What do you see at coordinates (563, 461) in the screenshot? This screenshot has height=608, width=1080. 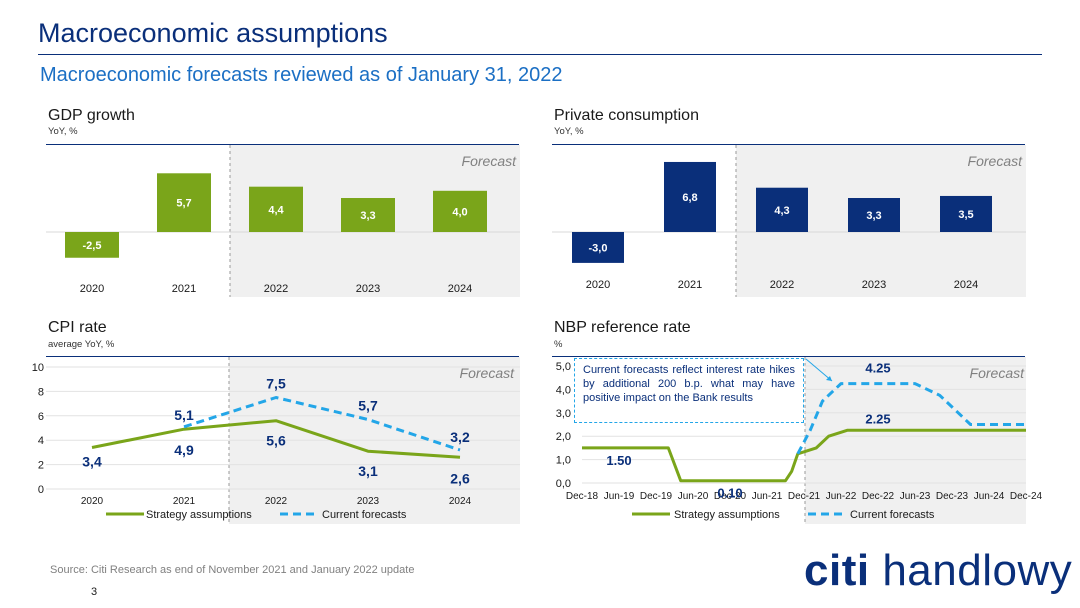 I see `nbp-y-tick: 1,0` at bounding box center [563, 461].